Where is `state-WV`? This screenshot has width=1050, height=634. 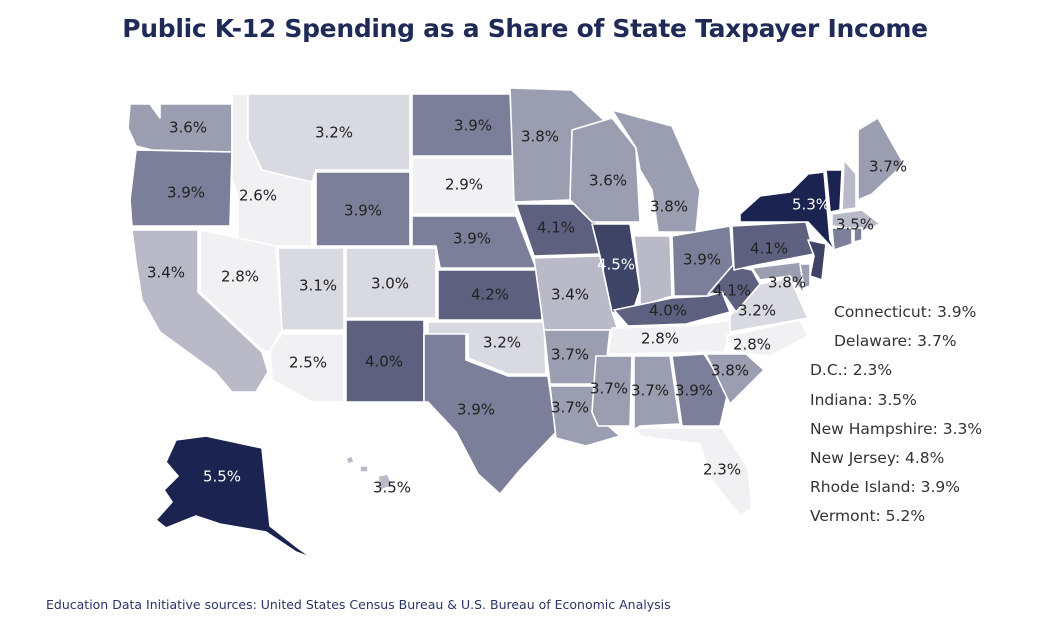
state-WV is located at coordinates (734, 289).